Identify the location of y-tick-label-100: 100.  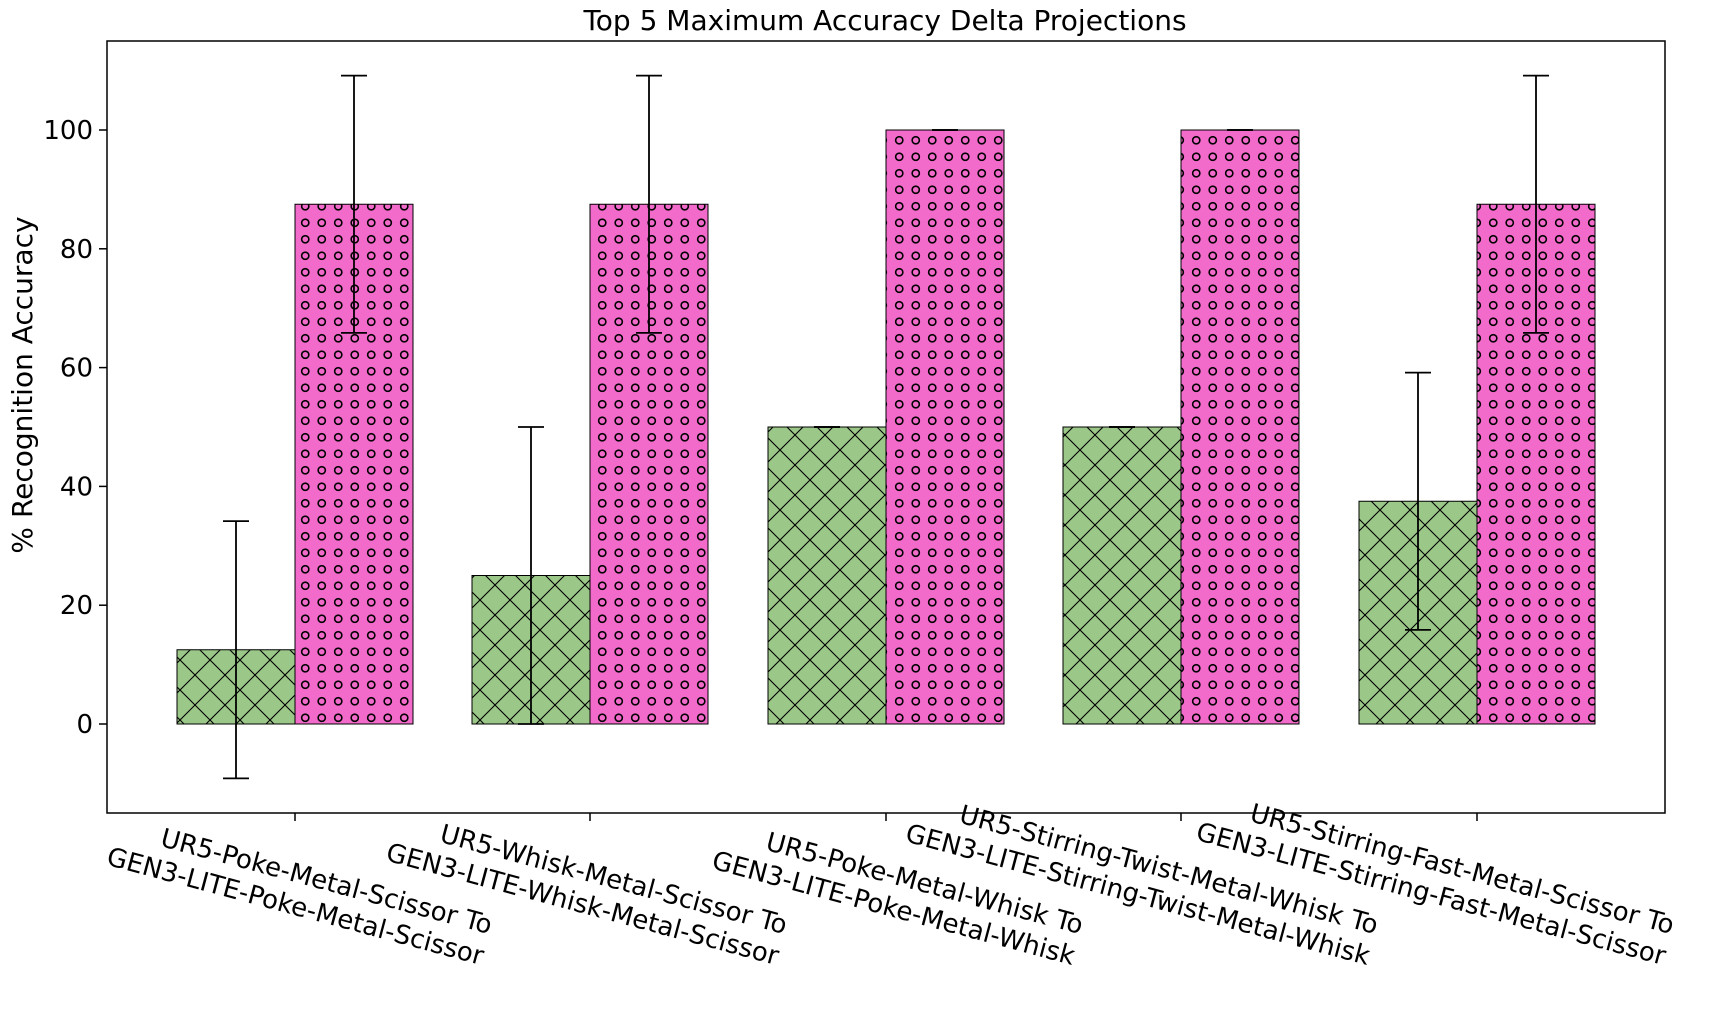
(68, 131).